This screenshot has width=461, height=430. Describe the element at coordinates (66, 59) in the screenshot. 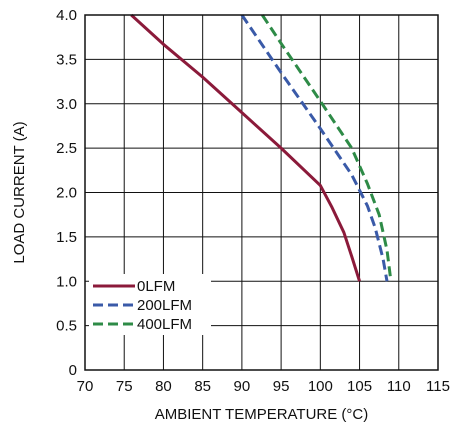

I see `y-tick-label: 3.5` at that location.